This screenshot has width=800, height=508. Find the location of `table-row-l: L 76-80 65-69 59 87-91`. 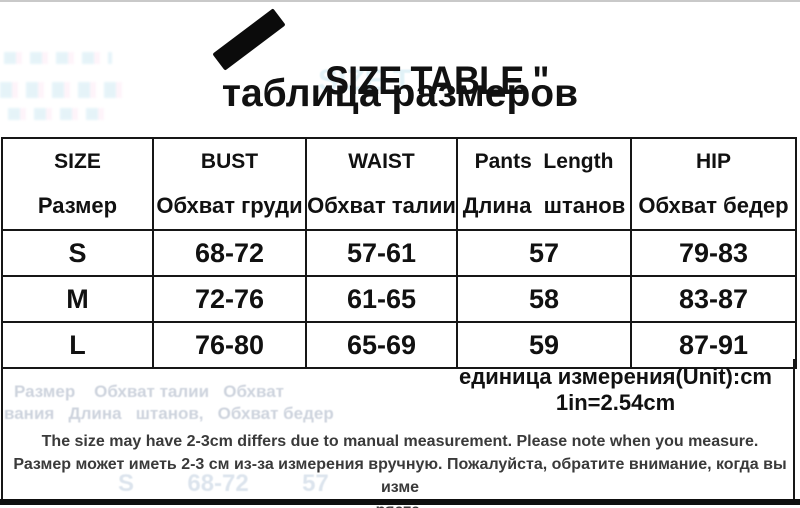

table-row-l: L 76-80 65-69 59 87-91 is located at coordinates (399, 345).